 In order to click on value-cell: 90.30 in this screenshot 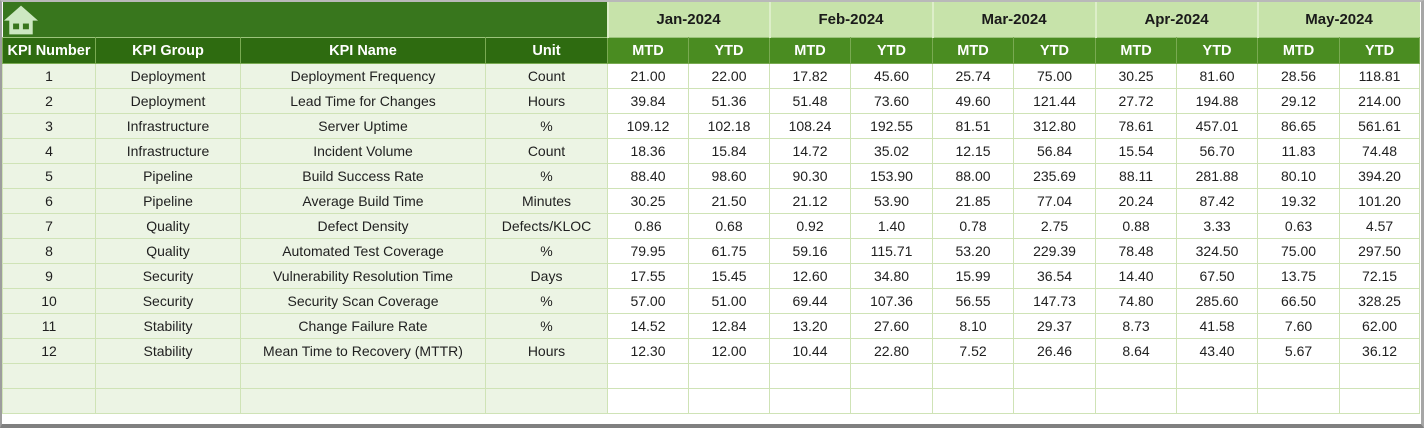, I will do `click(810, 176)`.